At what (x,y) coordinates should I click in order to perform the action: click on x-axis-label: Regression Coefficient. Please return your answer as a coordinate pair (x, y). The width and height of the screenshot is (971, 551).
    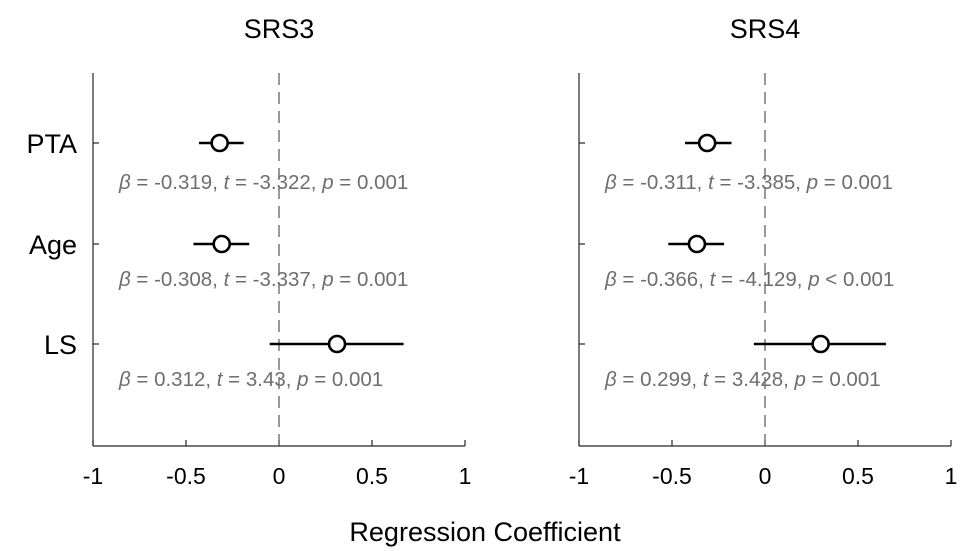
    Looking at the image, I should click on (485, 532).